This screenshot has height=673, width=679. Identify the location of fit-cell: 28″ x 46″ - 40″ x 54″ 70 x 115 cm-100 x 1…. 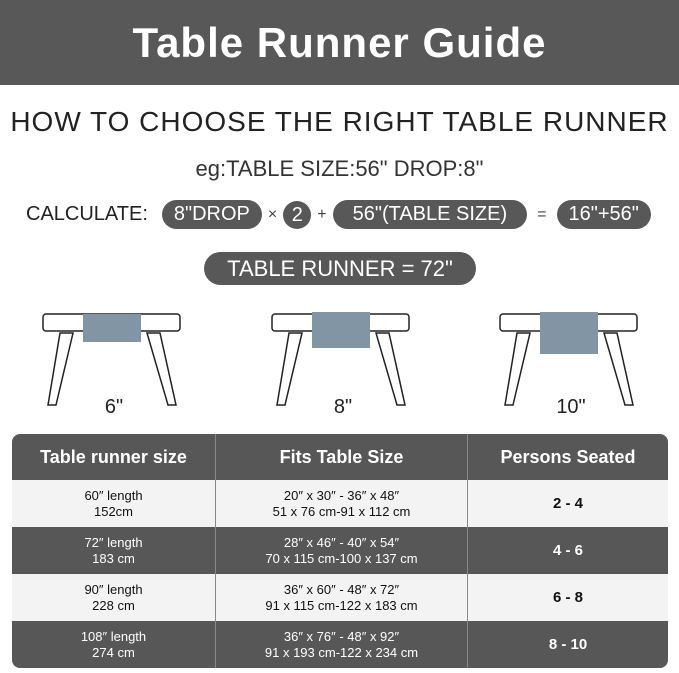
(342, 550).